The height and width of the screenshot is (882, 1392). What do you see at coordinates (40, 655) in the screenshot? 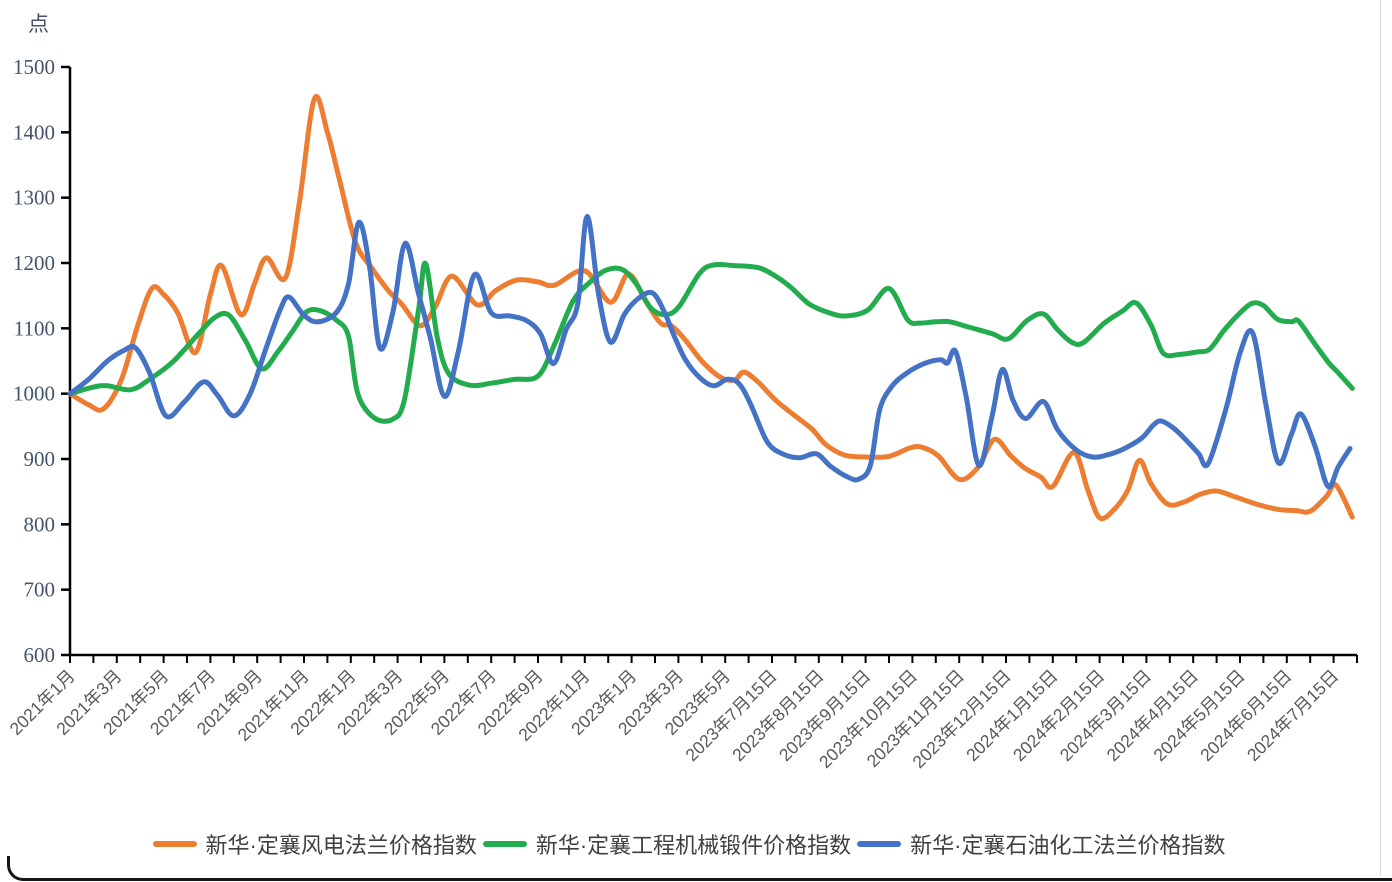
I see `y-tick-label: 600` at bounding box center [40, 655].